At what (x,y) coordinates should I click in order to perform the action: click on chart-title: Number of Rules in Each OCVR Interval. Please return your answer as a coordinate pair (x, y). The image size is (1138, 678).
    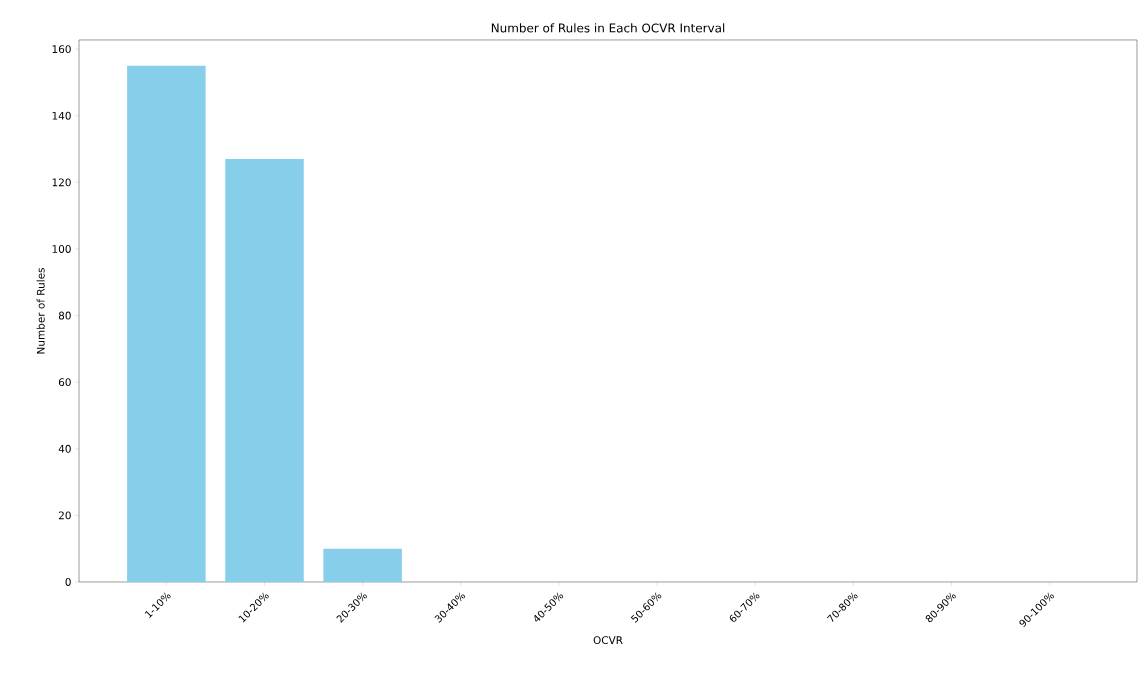
    Looking at the image, I should click on (608, 28).